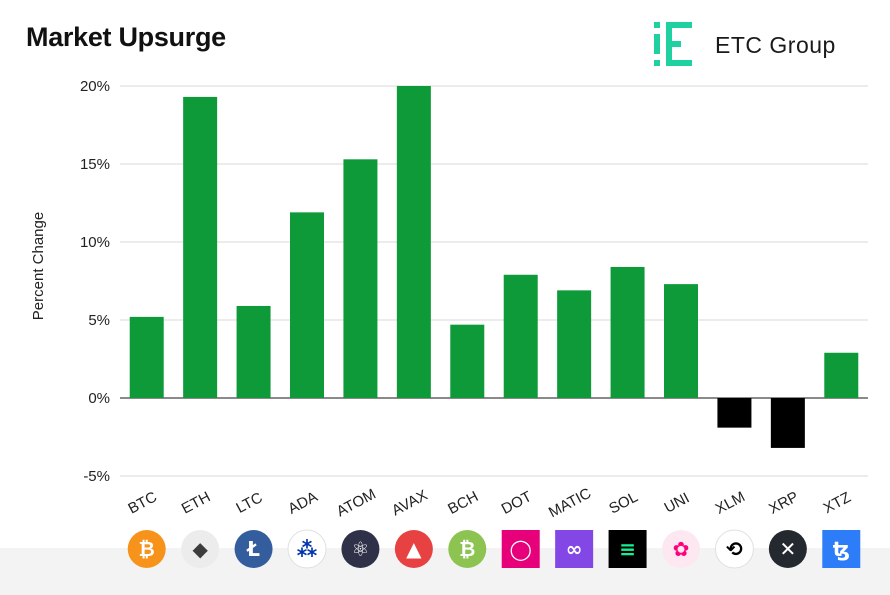 The image size is (890, 595). I want to click on xrp-icon, so click(787, 549).